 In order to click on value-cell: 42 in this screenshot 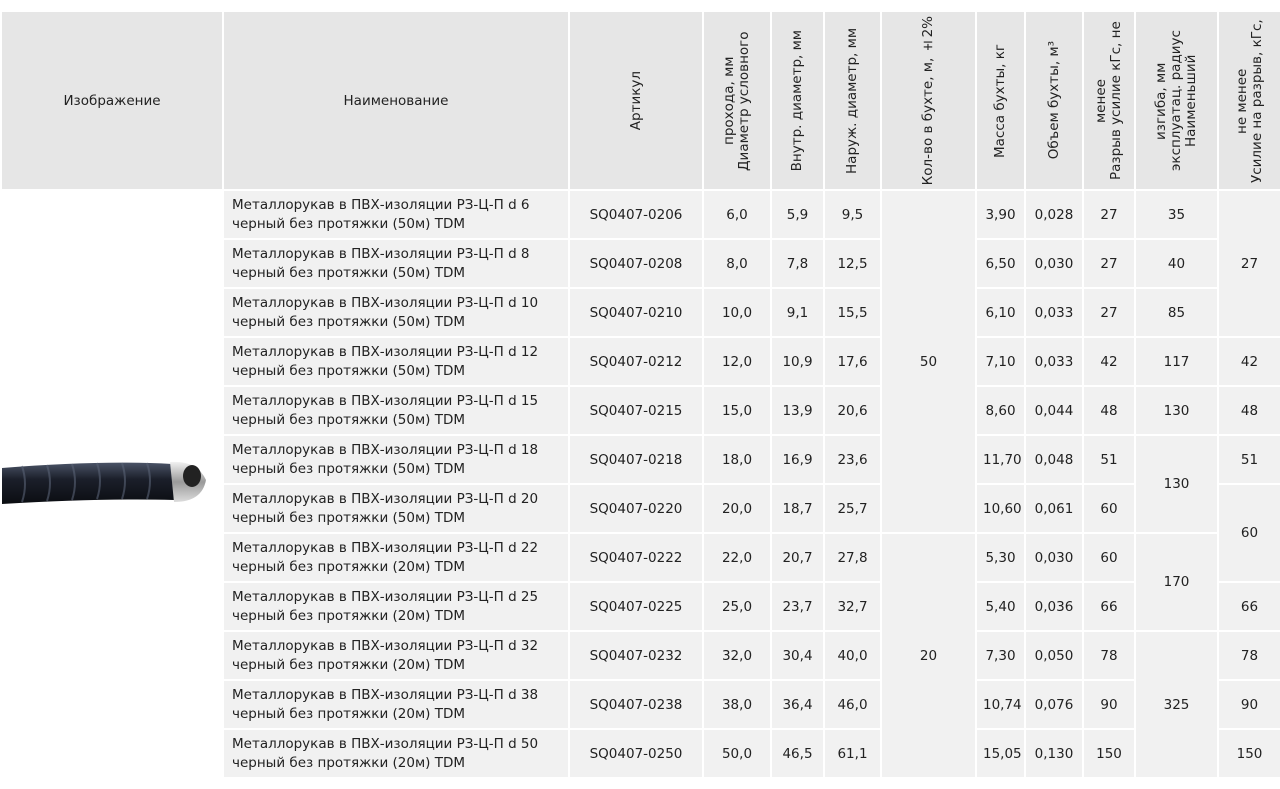, I will do `click(1109, 361)`.